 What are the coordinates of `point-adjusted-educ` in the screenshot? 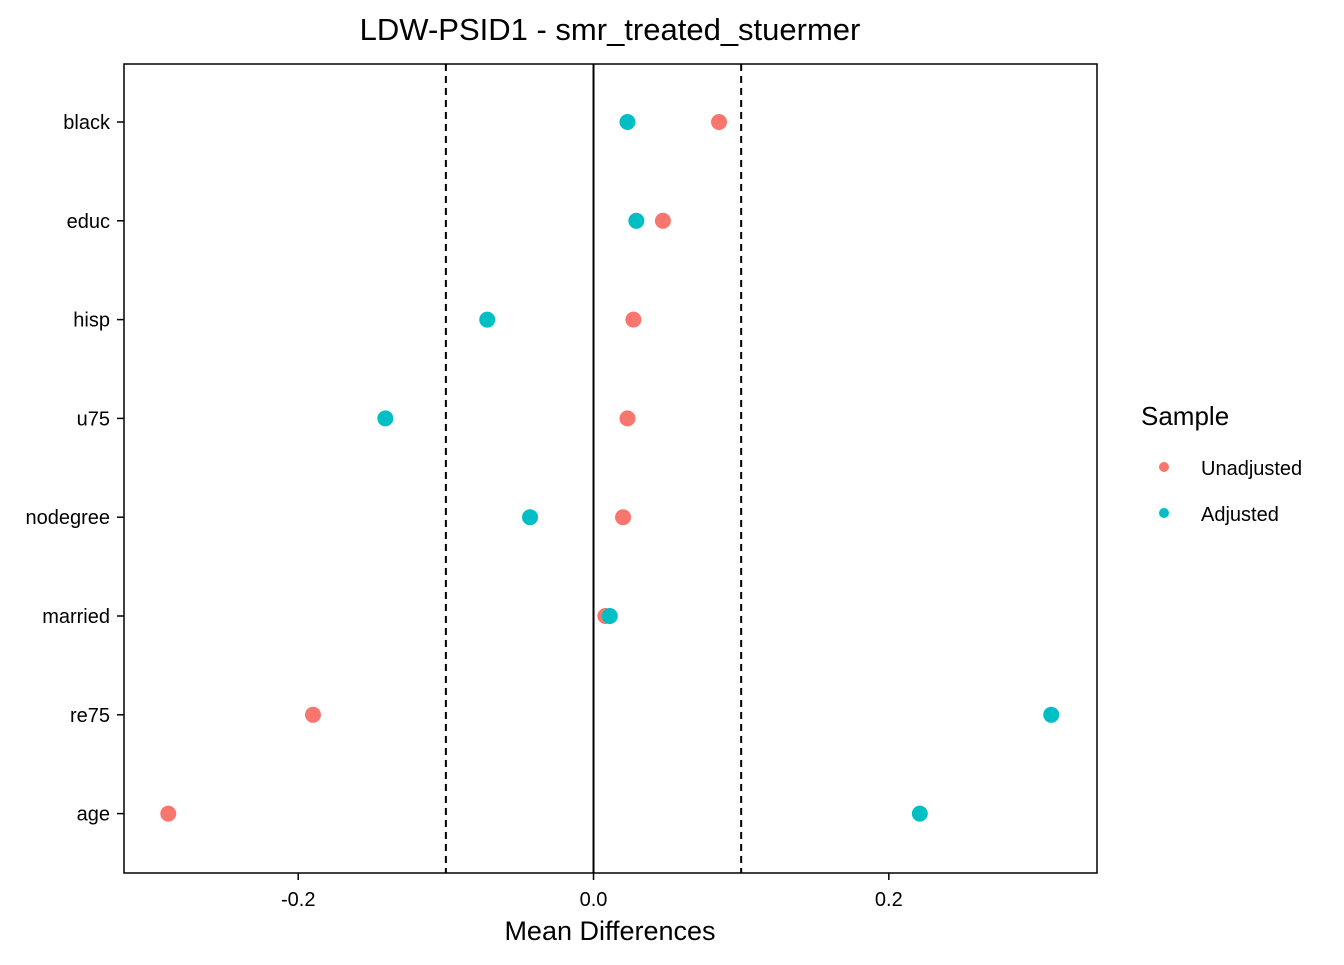 It's located at (636, 220).